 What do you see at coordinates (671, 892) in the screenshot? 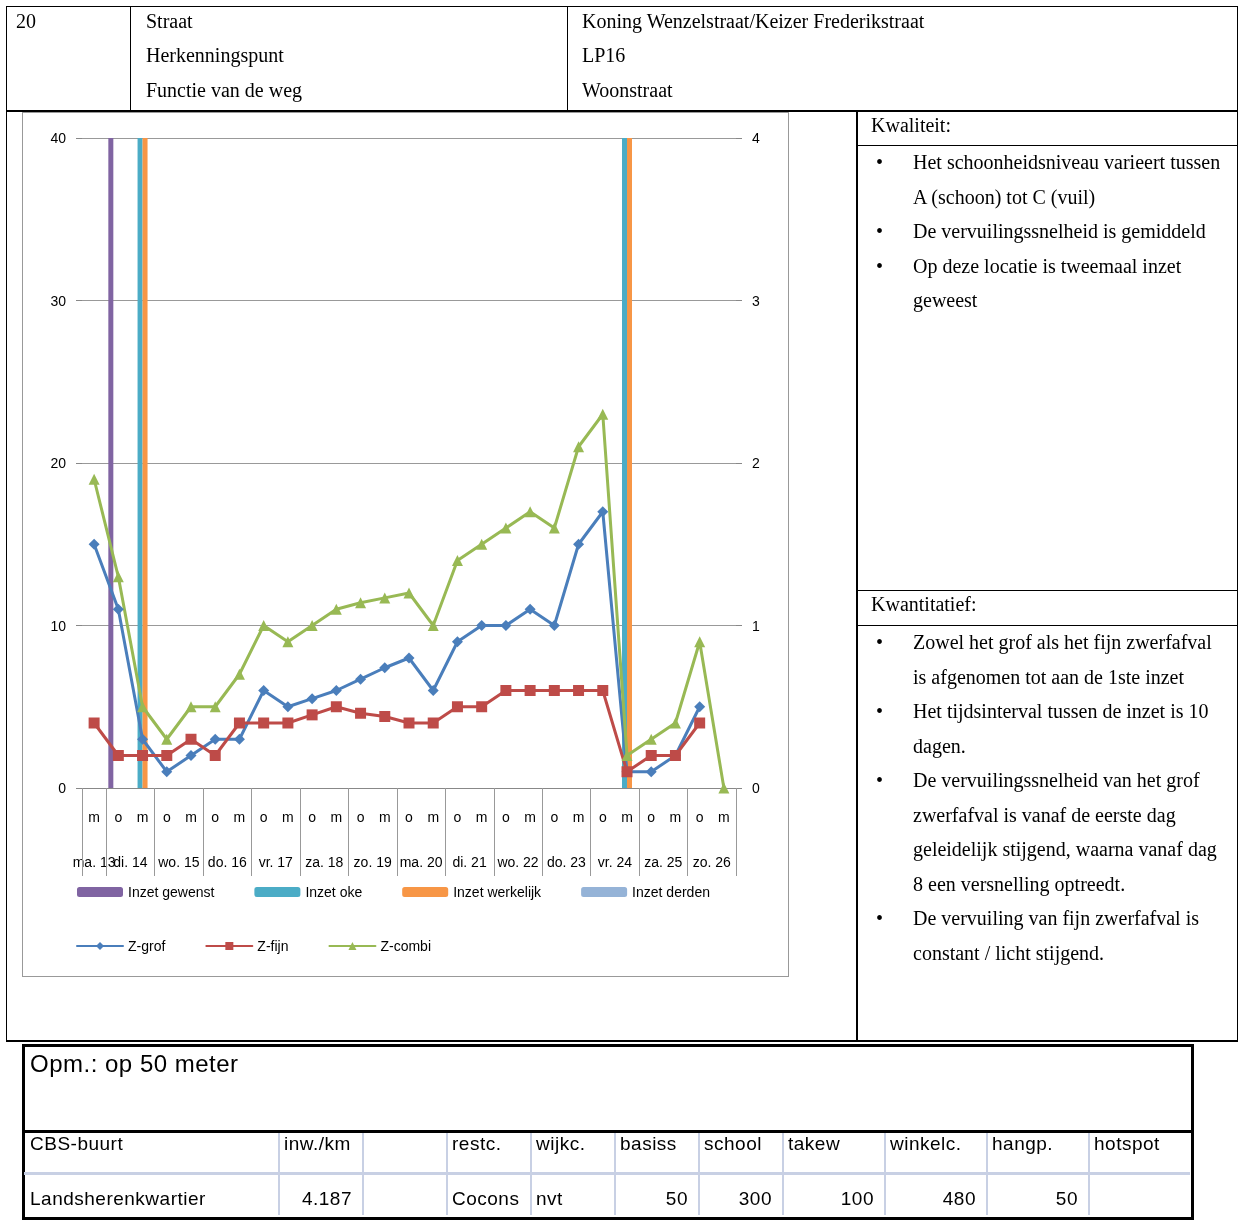
I see `legend-label: Inzet derden` at bounding box center [671, 892].